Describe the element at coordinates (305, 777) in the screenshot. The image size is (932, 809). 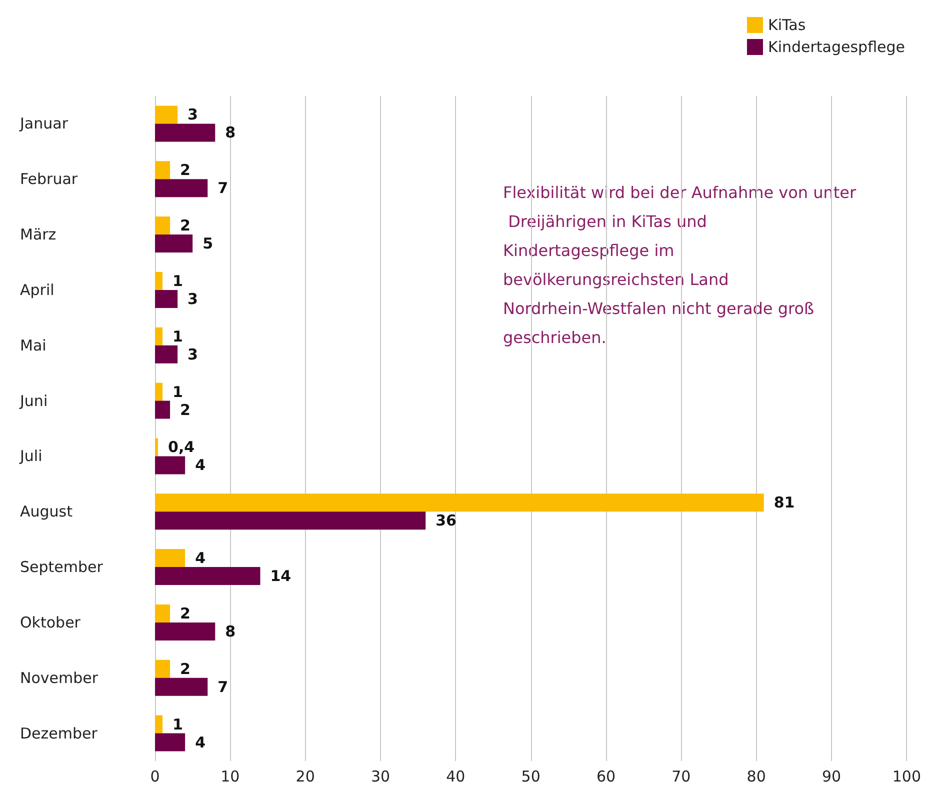
I see `x-tick-label: 20` at that location.